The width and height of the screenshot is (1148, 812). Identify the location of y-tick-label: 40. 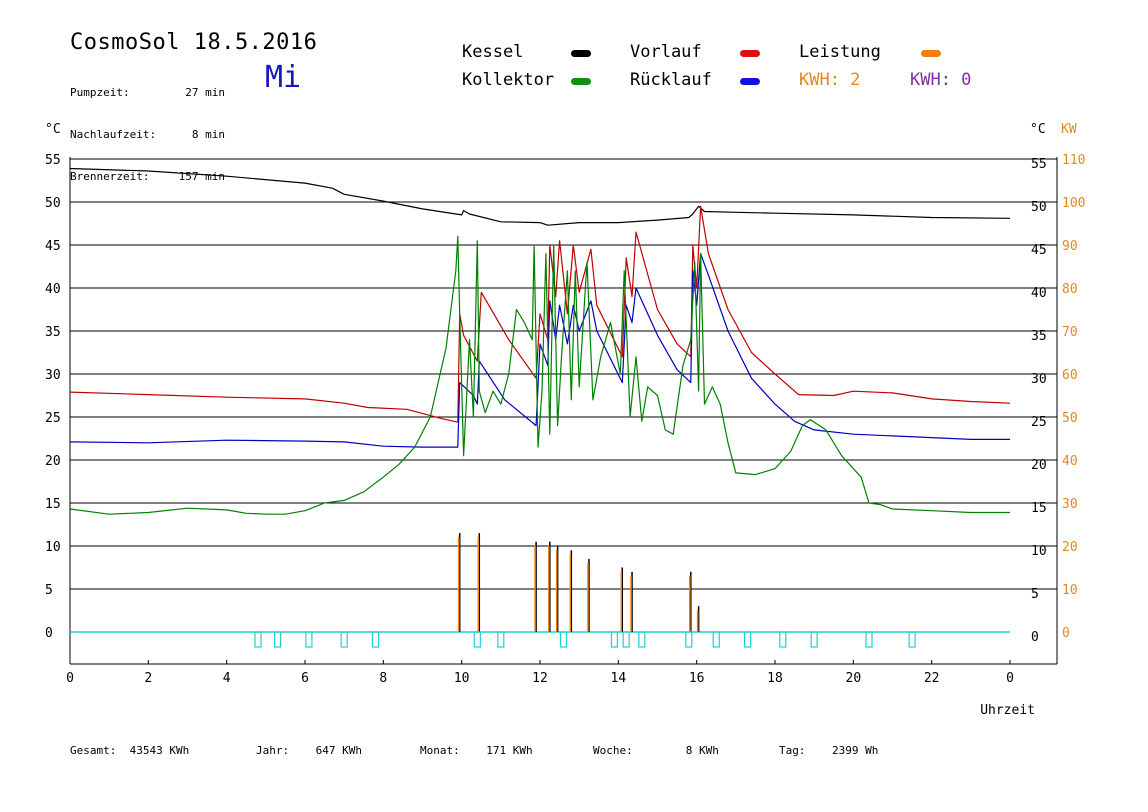
(53, 289).